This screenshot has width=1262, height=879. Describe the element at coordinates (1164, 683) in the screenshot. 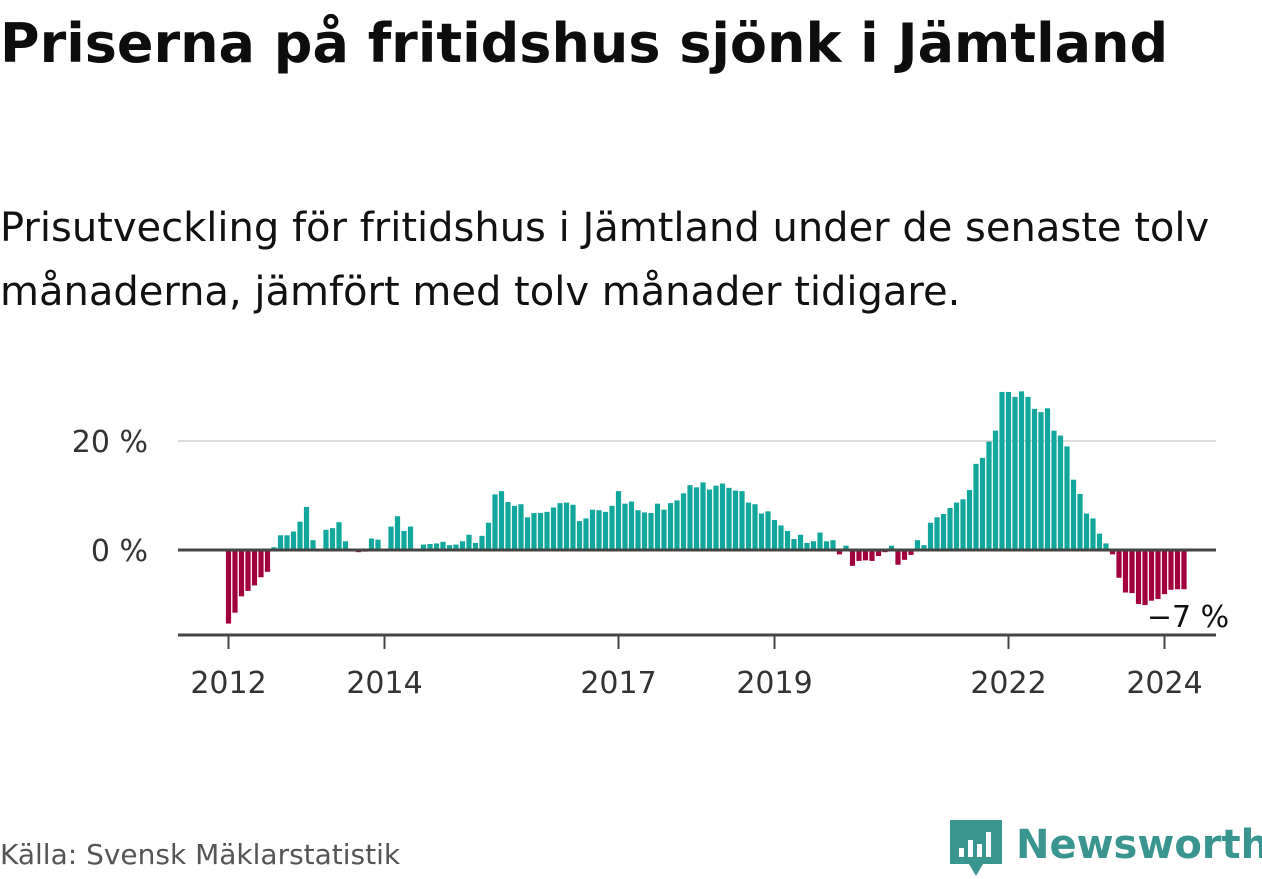

I see `x-tick-label: 2024` at that location.